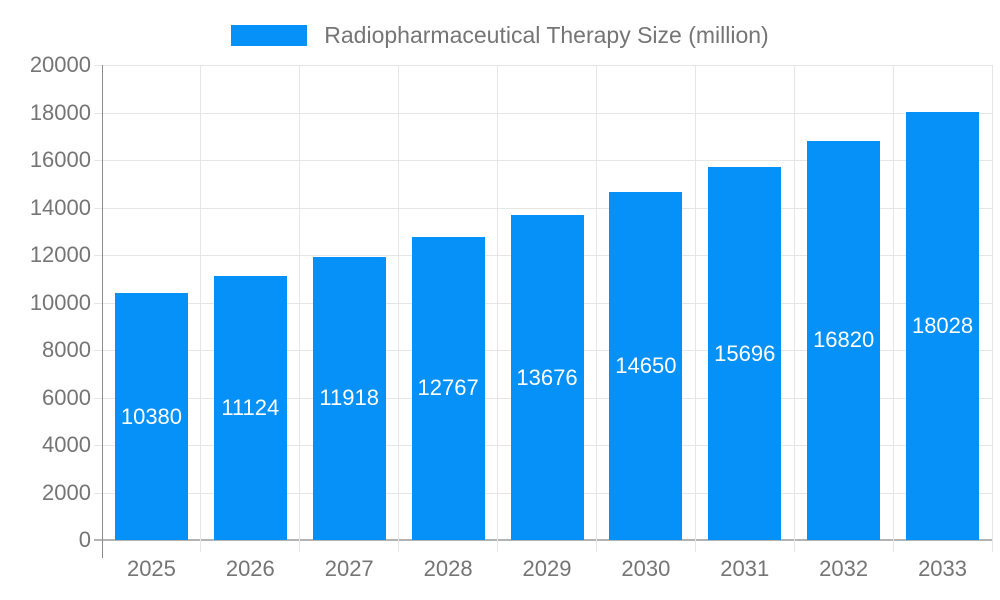 The height and width of the screenshot is (600, 1000). I want to click on bar-2032, so click(844, 340).